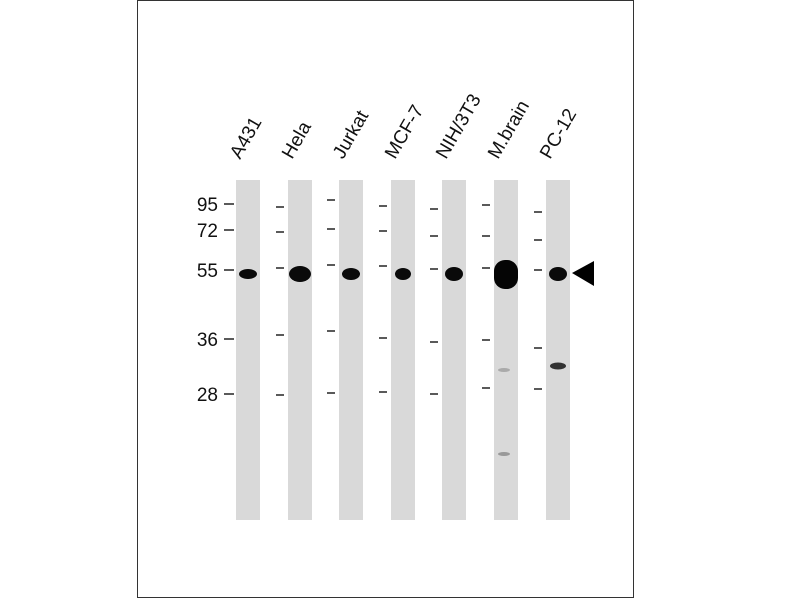 The width and height of the screenshot is (800, 605). I want to click on marker-label: 28, so click(207, 395).